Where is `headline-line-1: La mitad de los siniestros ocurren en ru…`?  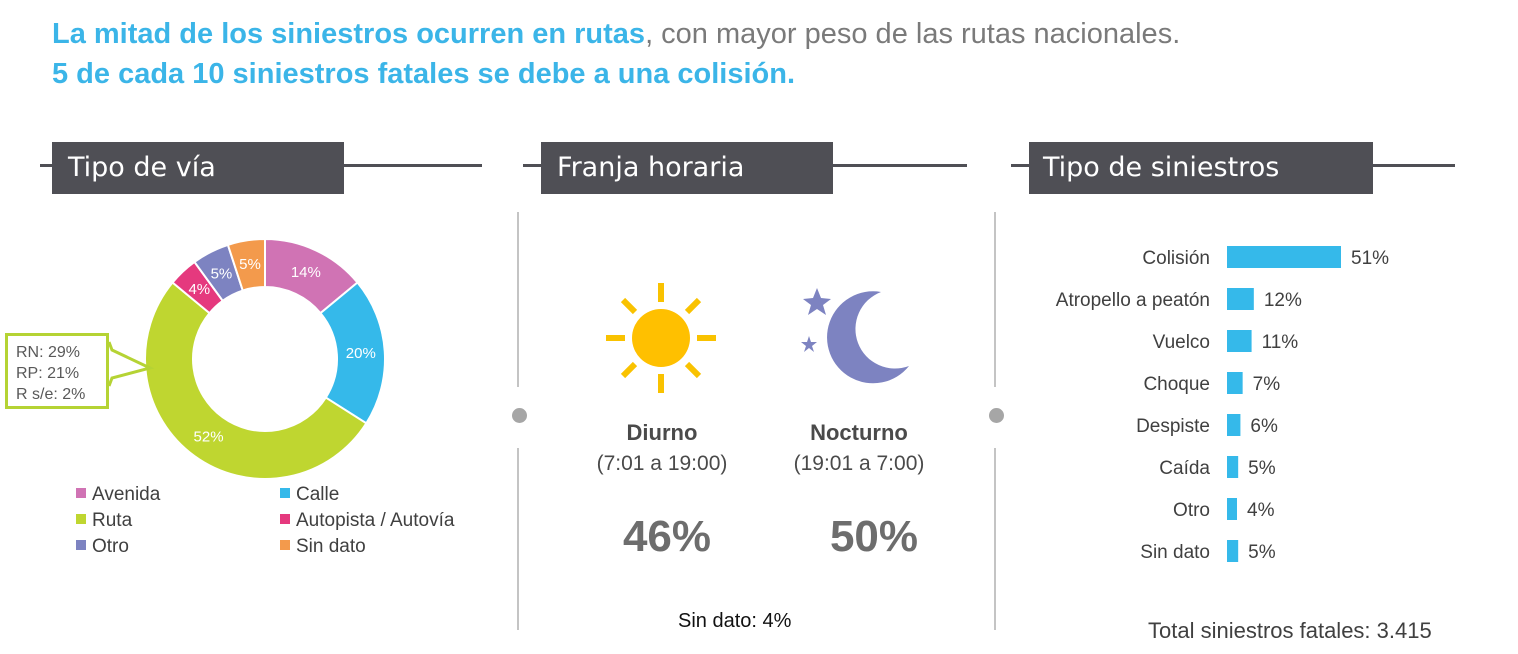
headline-line-1: La mitad de los siniestros ocurren en ru… is located at coordinates (616, 34).